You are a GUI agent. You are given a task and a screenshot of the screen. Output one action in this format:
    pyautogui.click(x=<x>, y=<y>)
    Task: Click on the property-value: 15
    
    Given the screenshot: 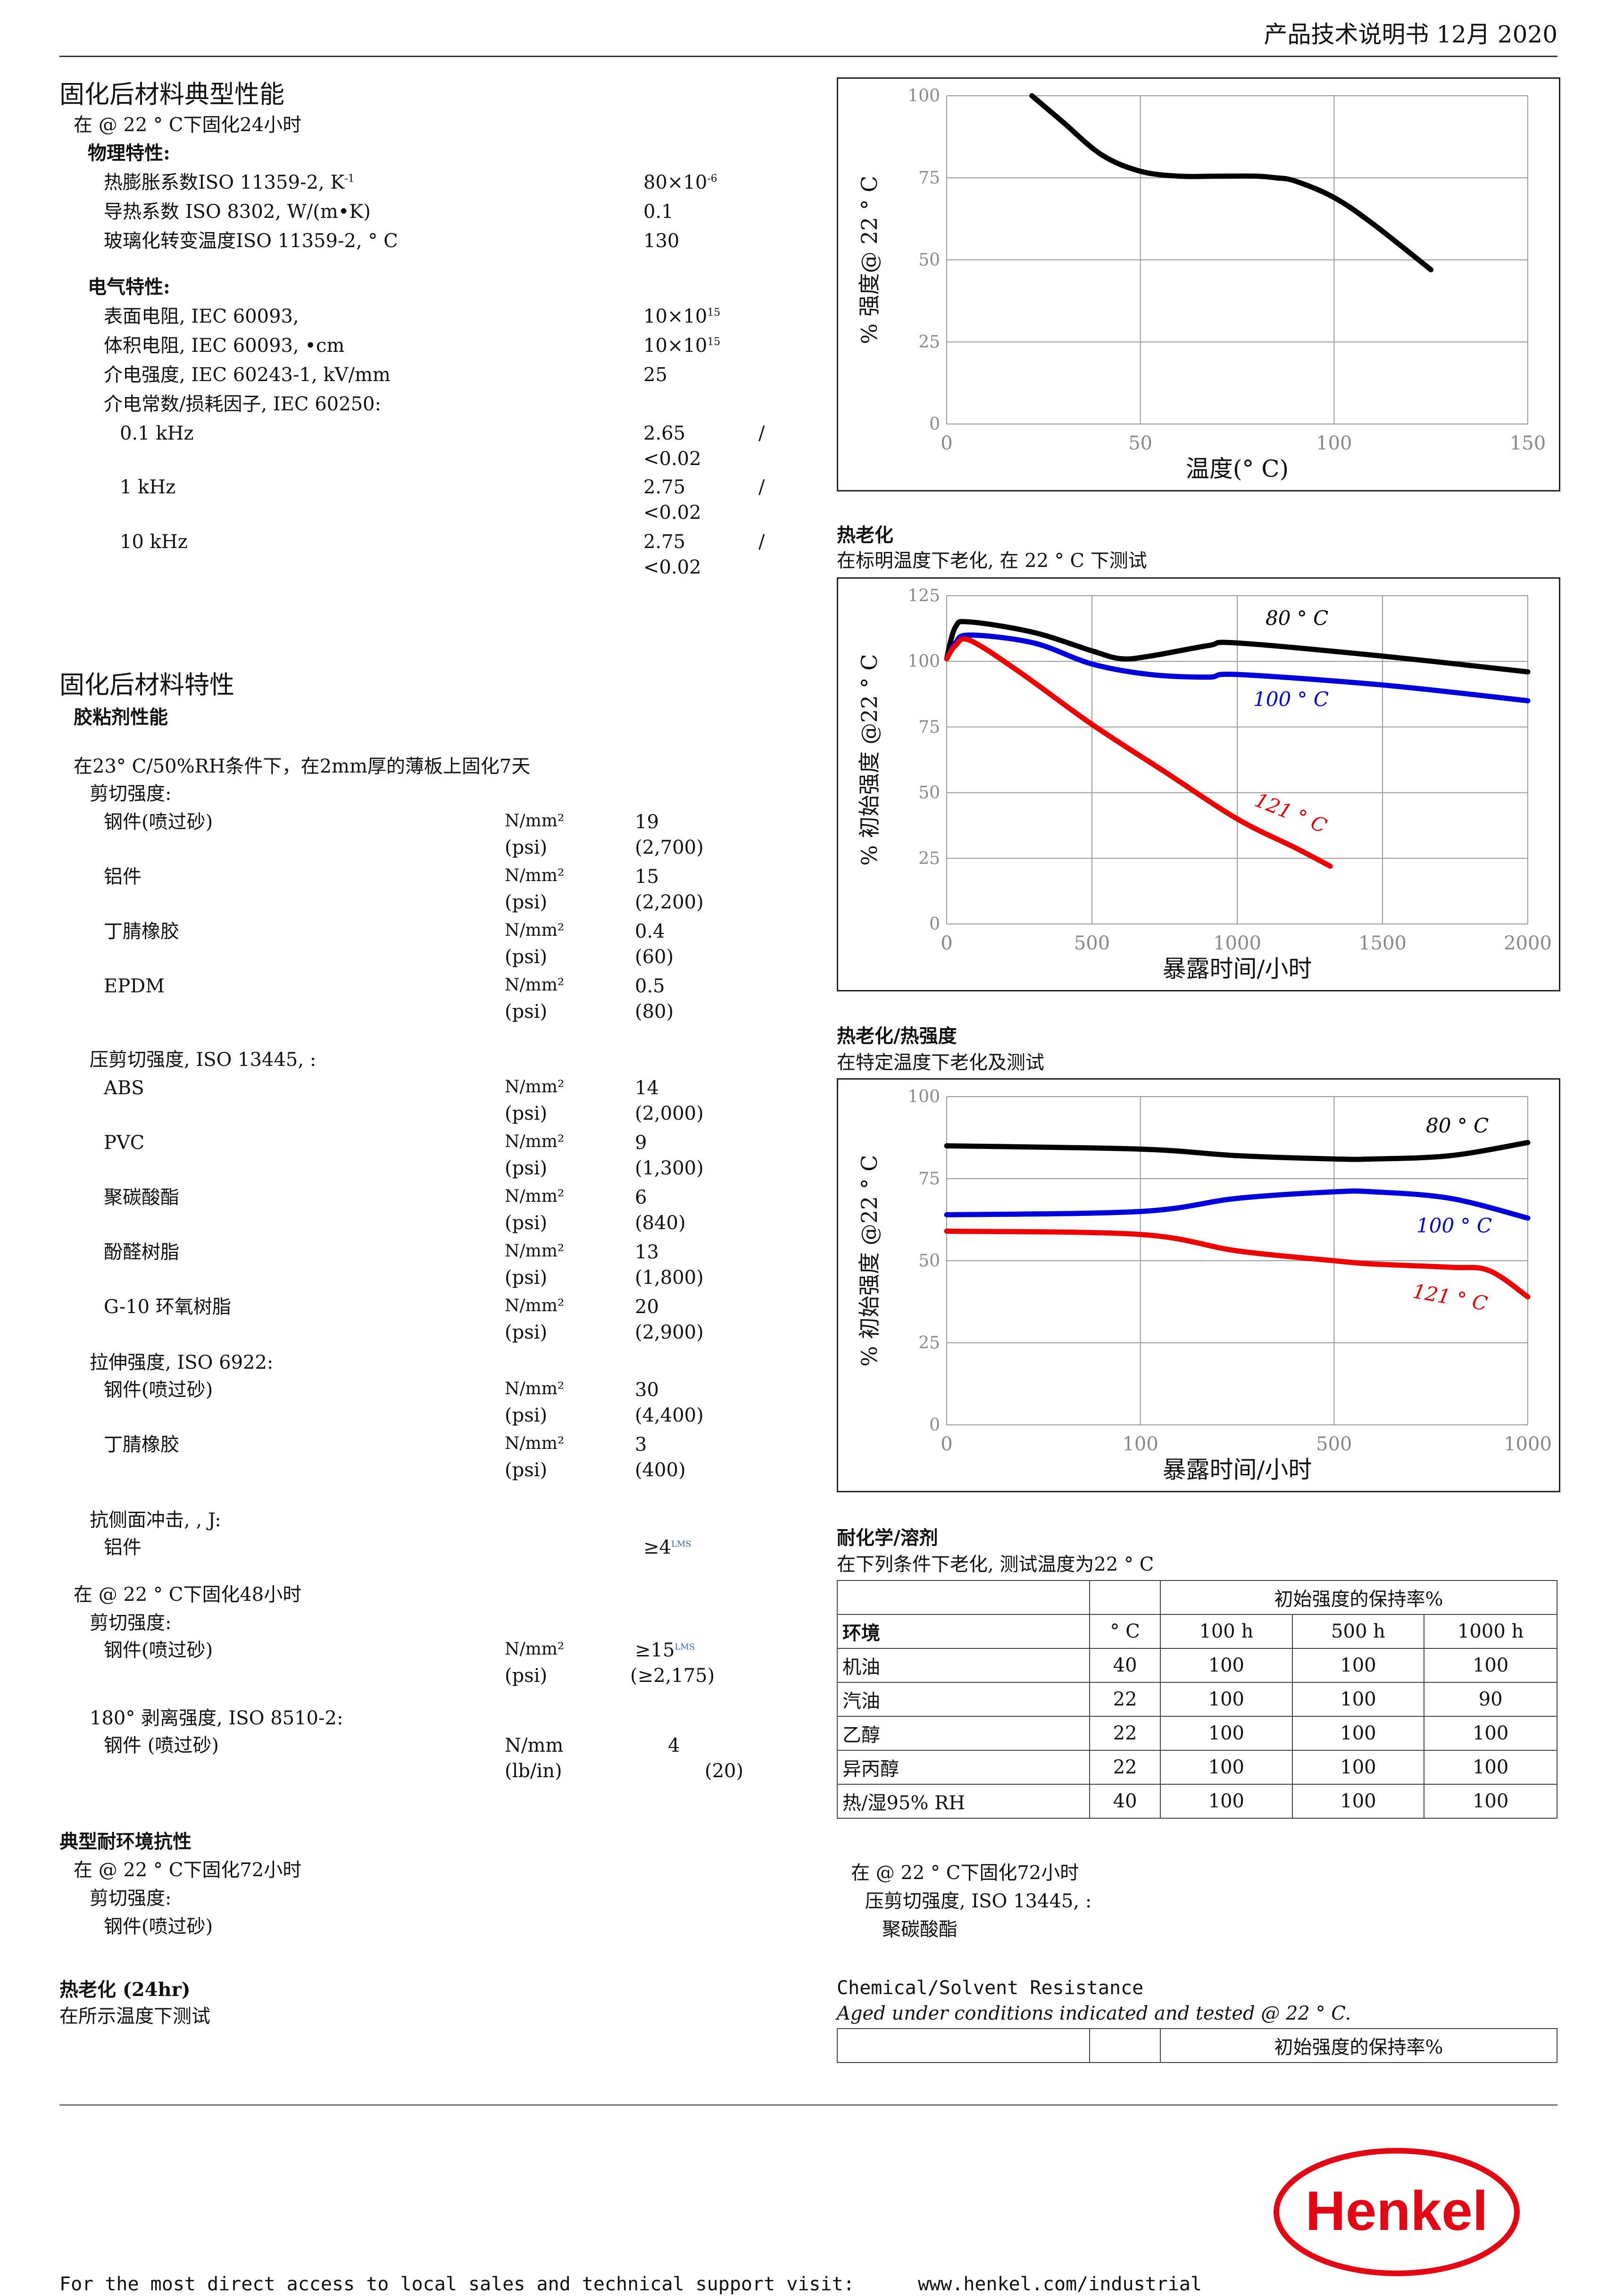 What is the action you would take?
    pyautogui.click(x=647, y=877)
    